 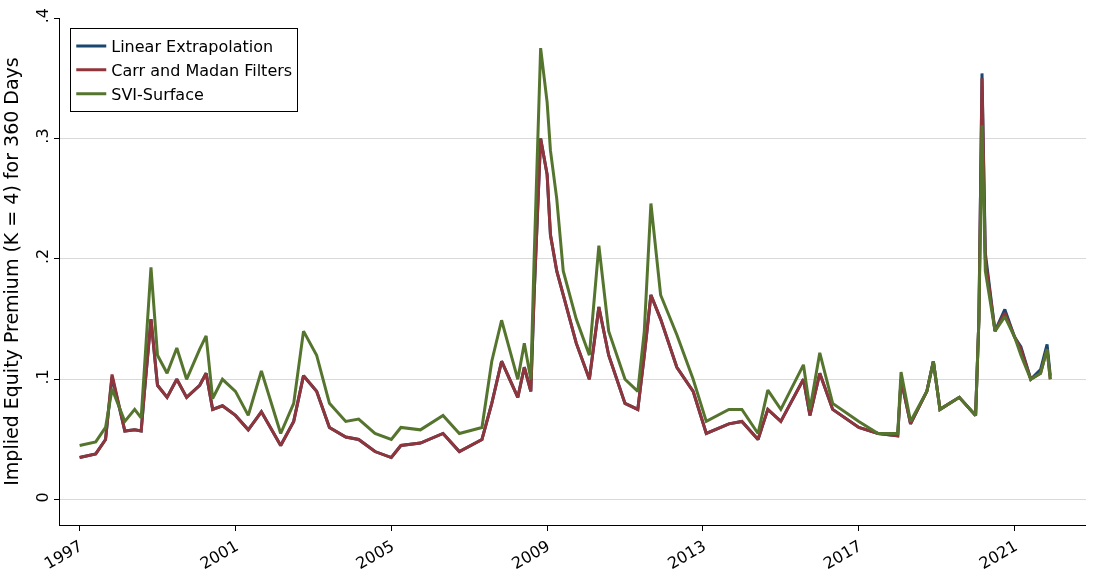 I want to click on y-tick-label: 0, so click(x=42, y=497).